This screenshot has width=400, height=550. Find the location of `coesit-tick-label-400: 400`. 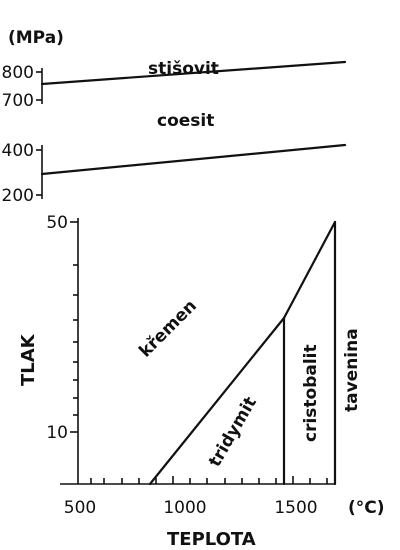

coesit-tick-label-400: 400 is located at coordinates (18, 151).